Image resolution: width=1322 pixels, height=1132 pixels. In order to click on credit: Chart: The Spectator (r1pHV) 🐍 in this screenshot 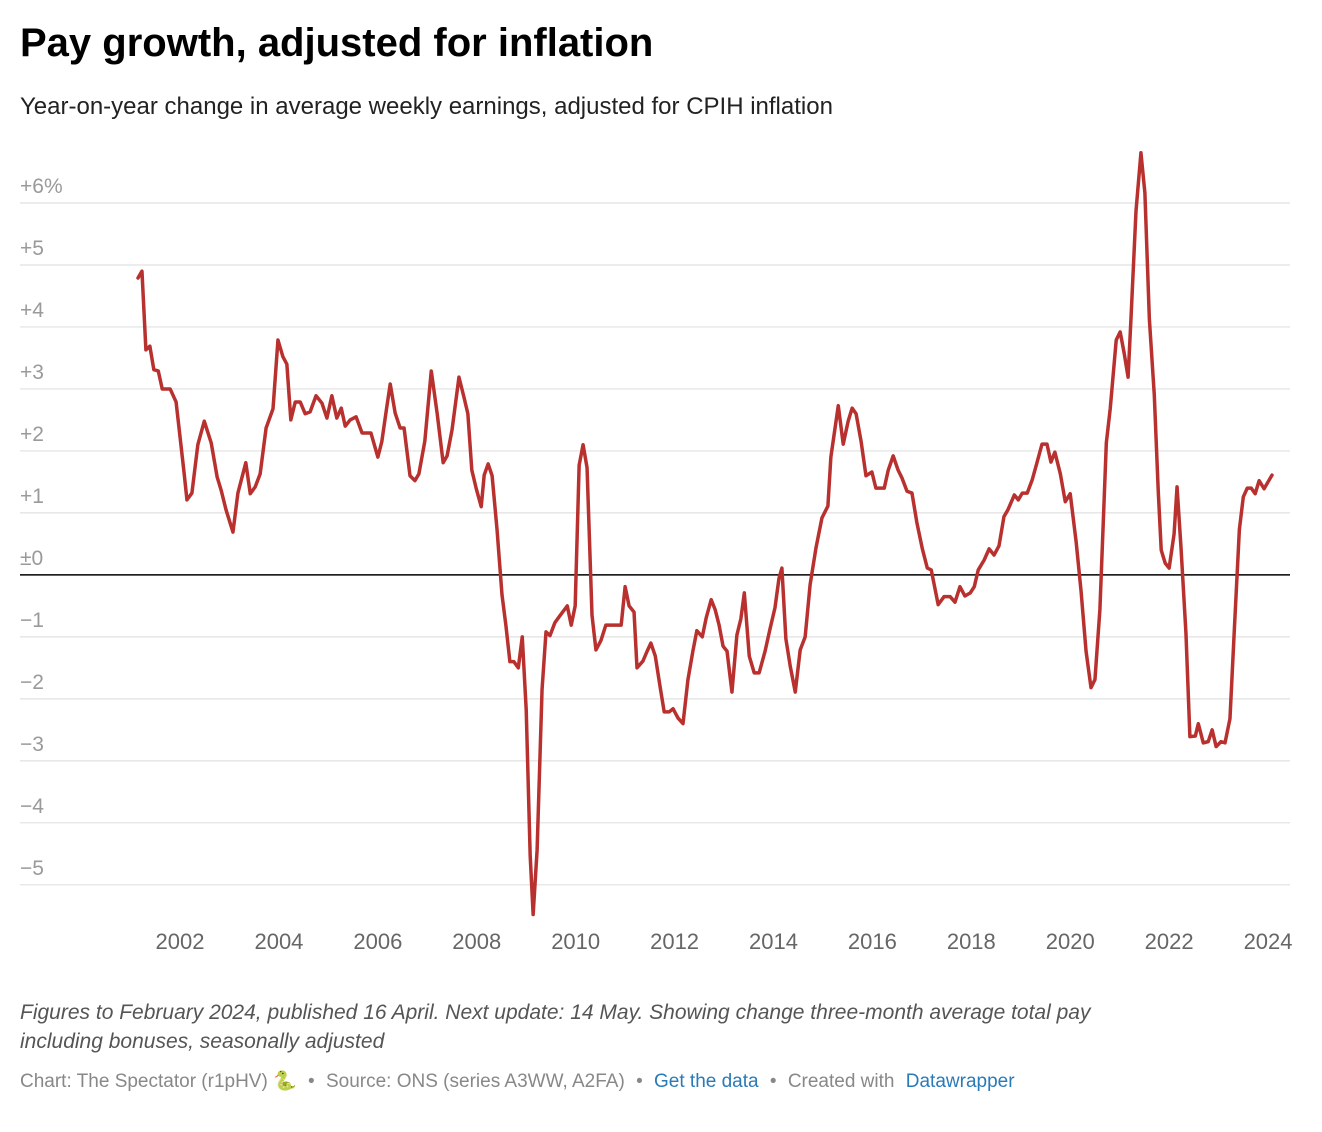, I will do `click(158, 1080)`.